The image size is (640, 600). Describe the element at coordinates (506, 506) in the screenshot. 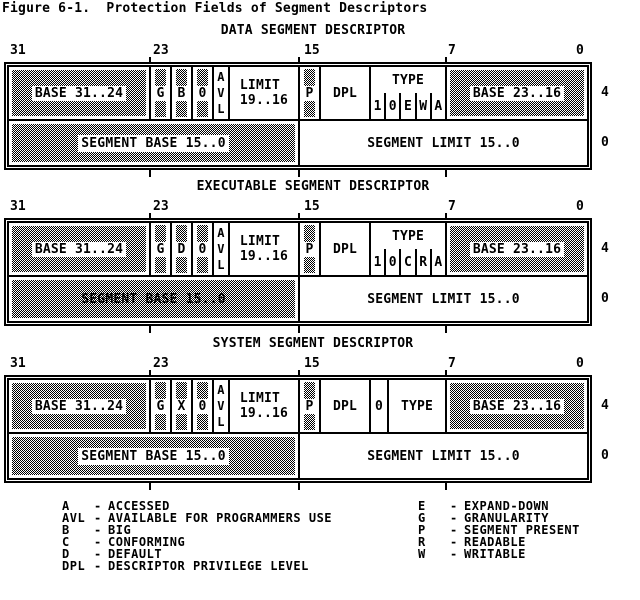

I see `legend-desc: EXPAND-DOWN` at that location.